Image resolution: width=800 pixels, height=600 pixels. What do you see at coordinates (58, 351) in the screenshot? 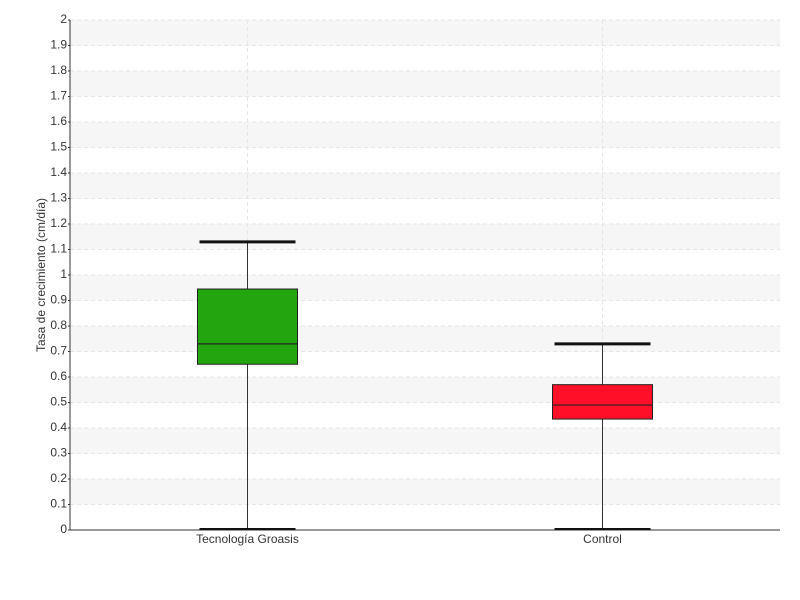
I see `y-tick-label: 0.7` at bounding box center [58, 351].